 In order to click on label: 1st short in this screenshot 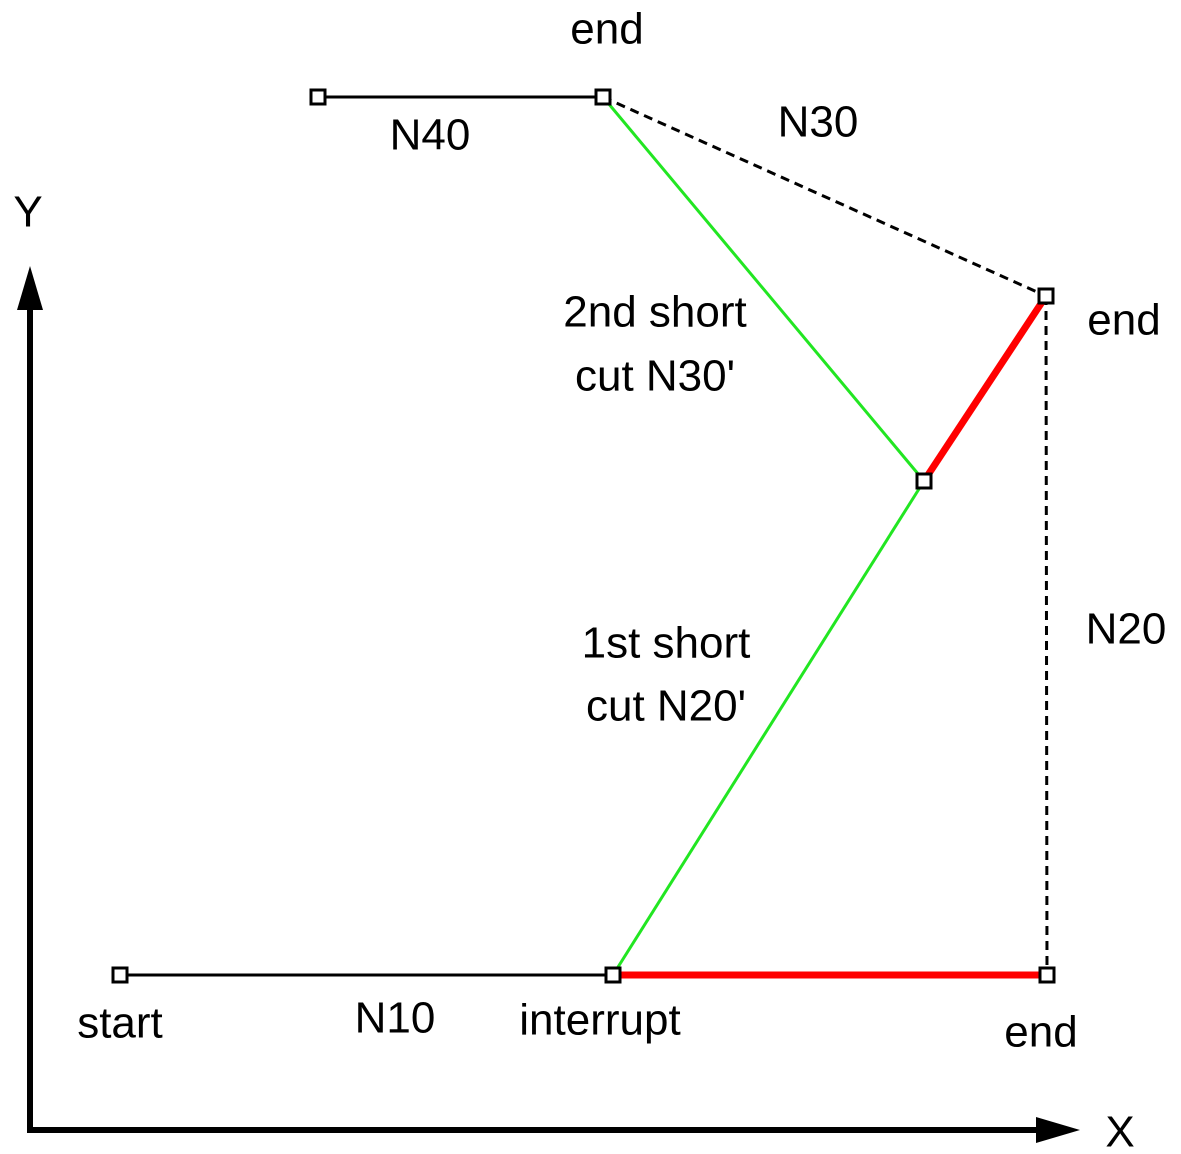, I will do `click(666, 643)`.